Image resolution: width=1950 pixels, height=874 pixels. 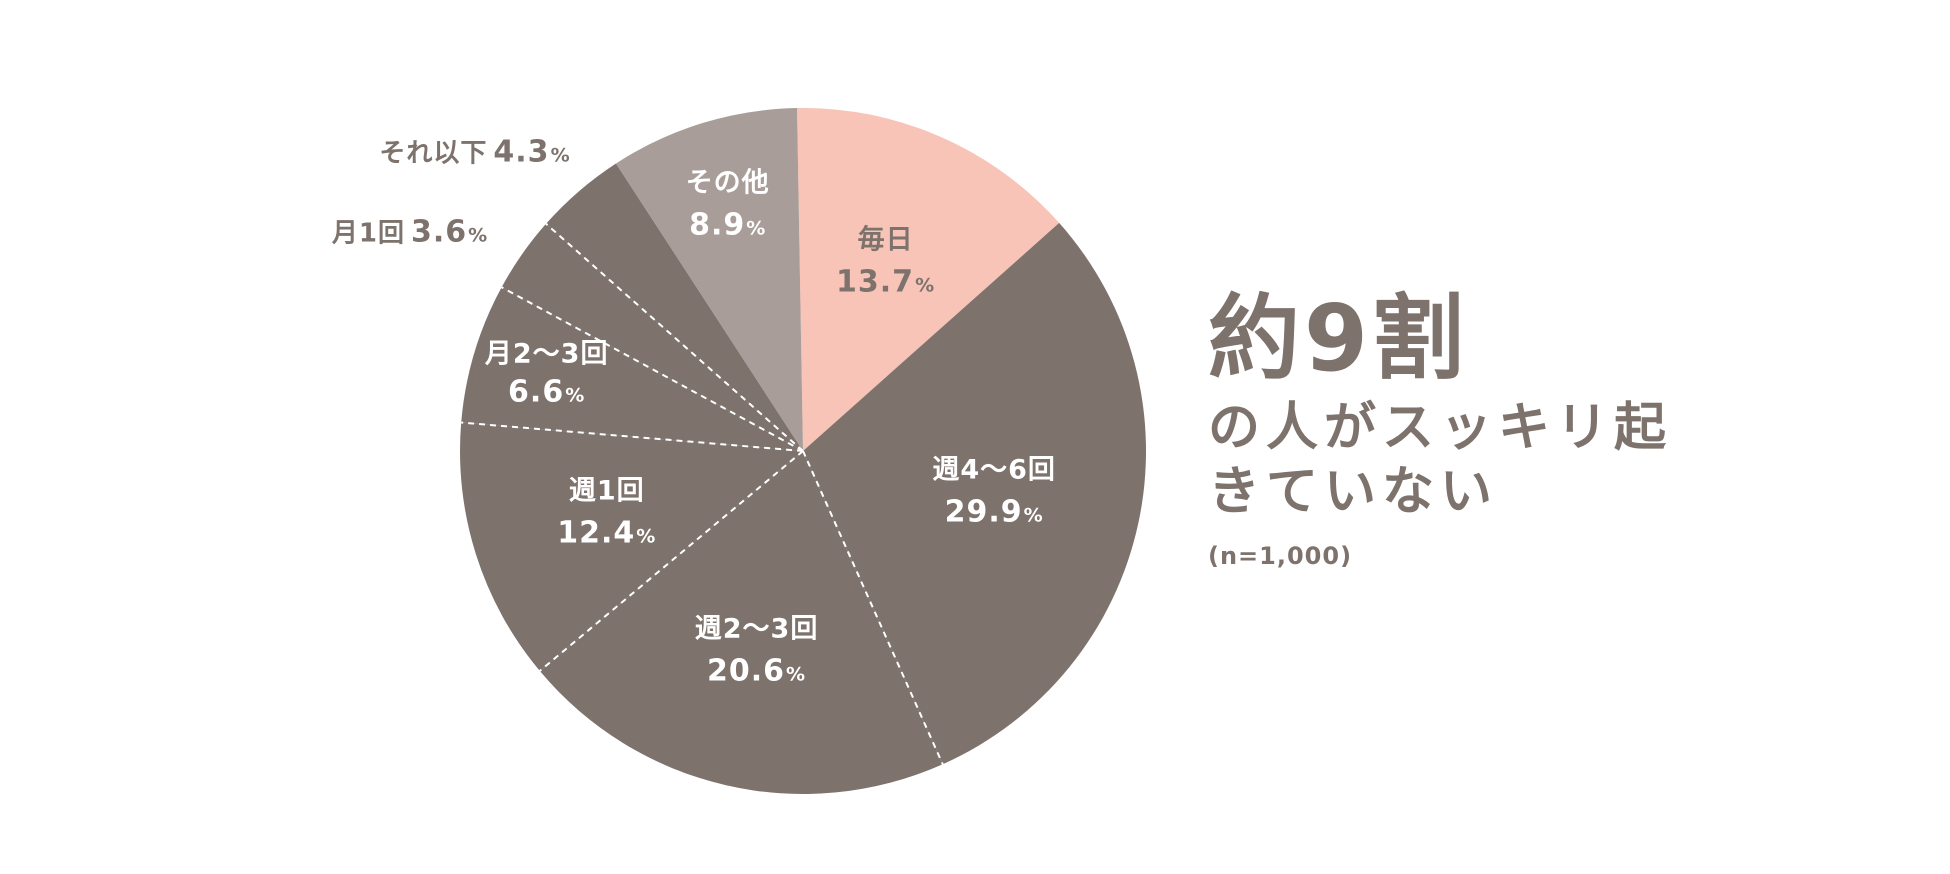 What do you see at coordinates (606, 491) in the screenshot?
I see `slice-label-name: 週1回` at bounding box center [606, 491].